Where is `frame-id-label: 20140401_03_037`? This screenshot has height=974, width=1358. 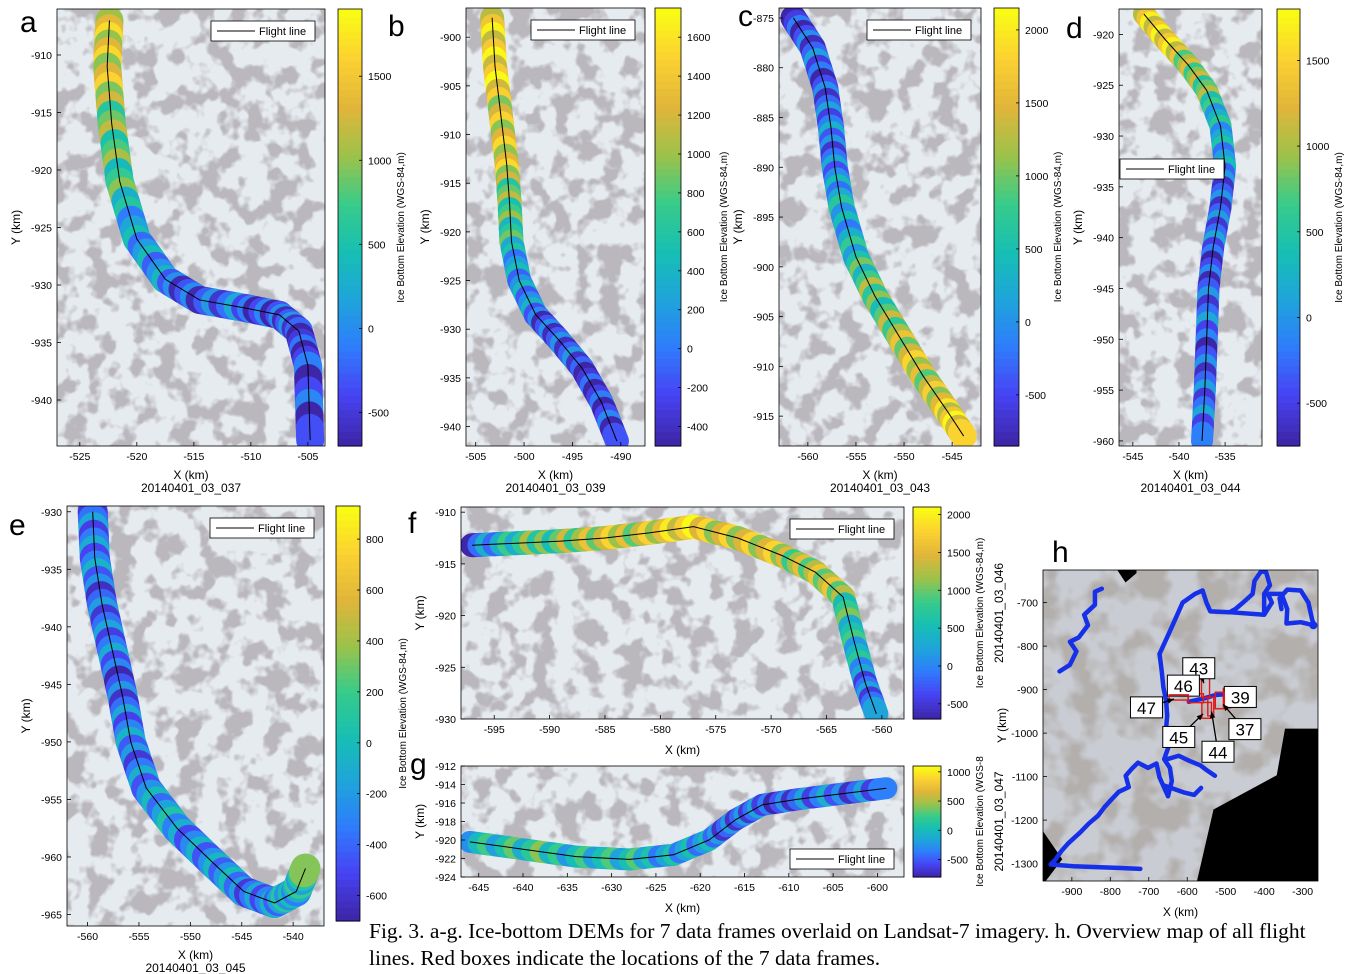 frame-id-label: 20140401_03_037 is located at coordinates (191, 488).